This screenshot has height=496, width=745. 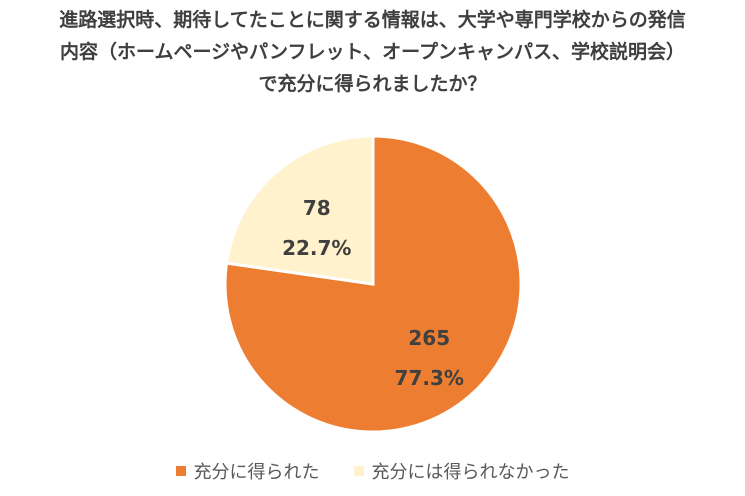 I want to click on legend-label-not-fully-obtained: 充分には得られなかった, so click(x=470, y=472).